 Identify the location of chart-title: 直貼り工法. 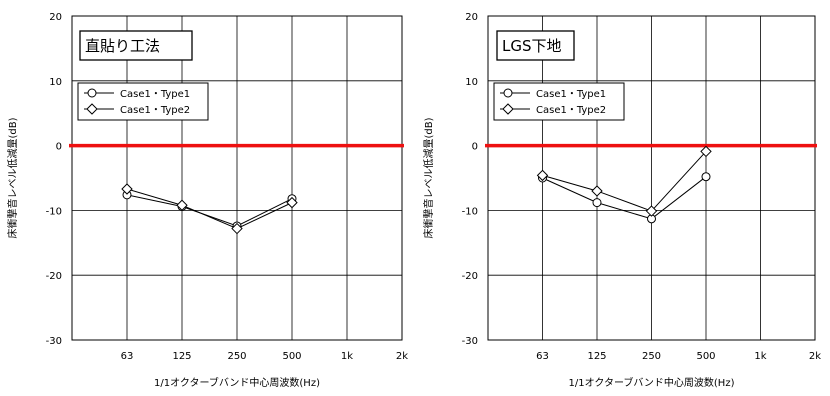
(122, 46).